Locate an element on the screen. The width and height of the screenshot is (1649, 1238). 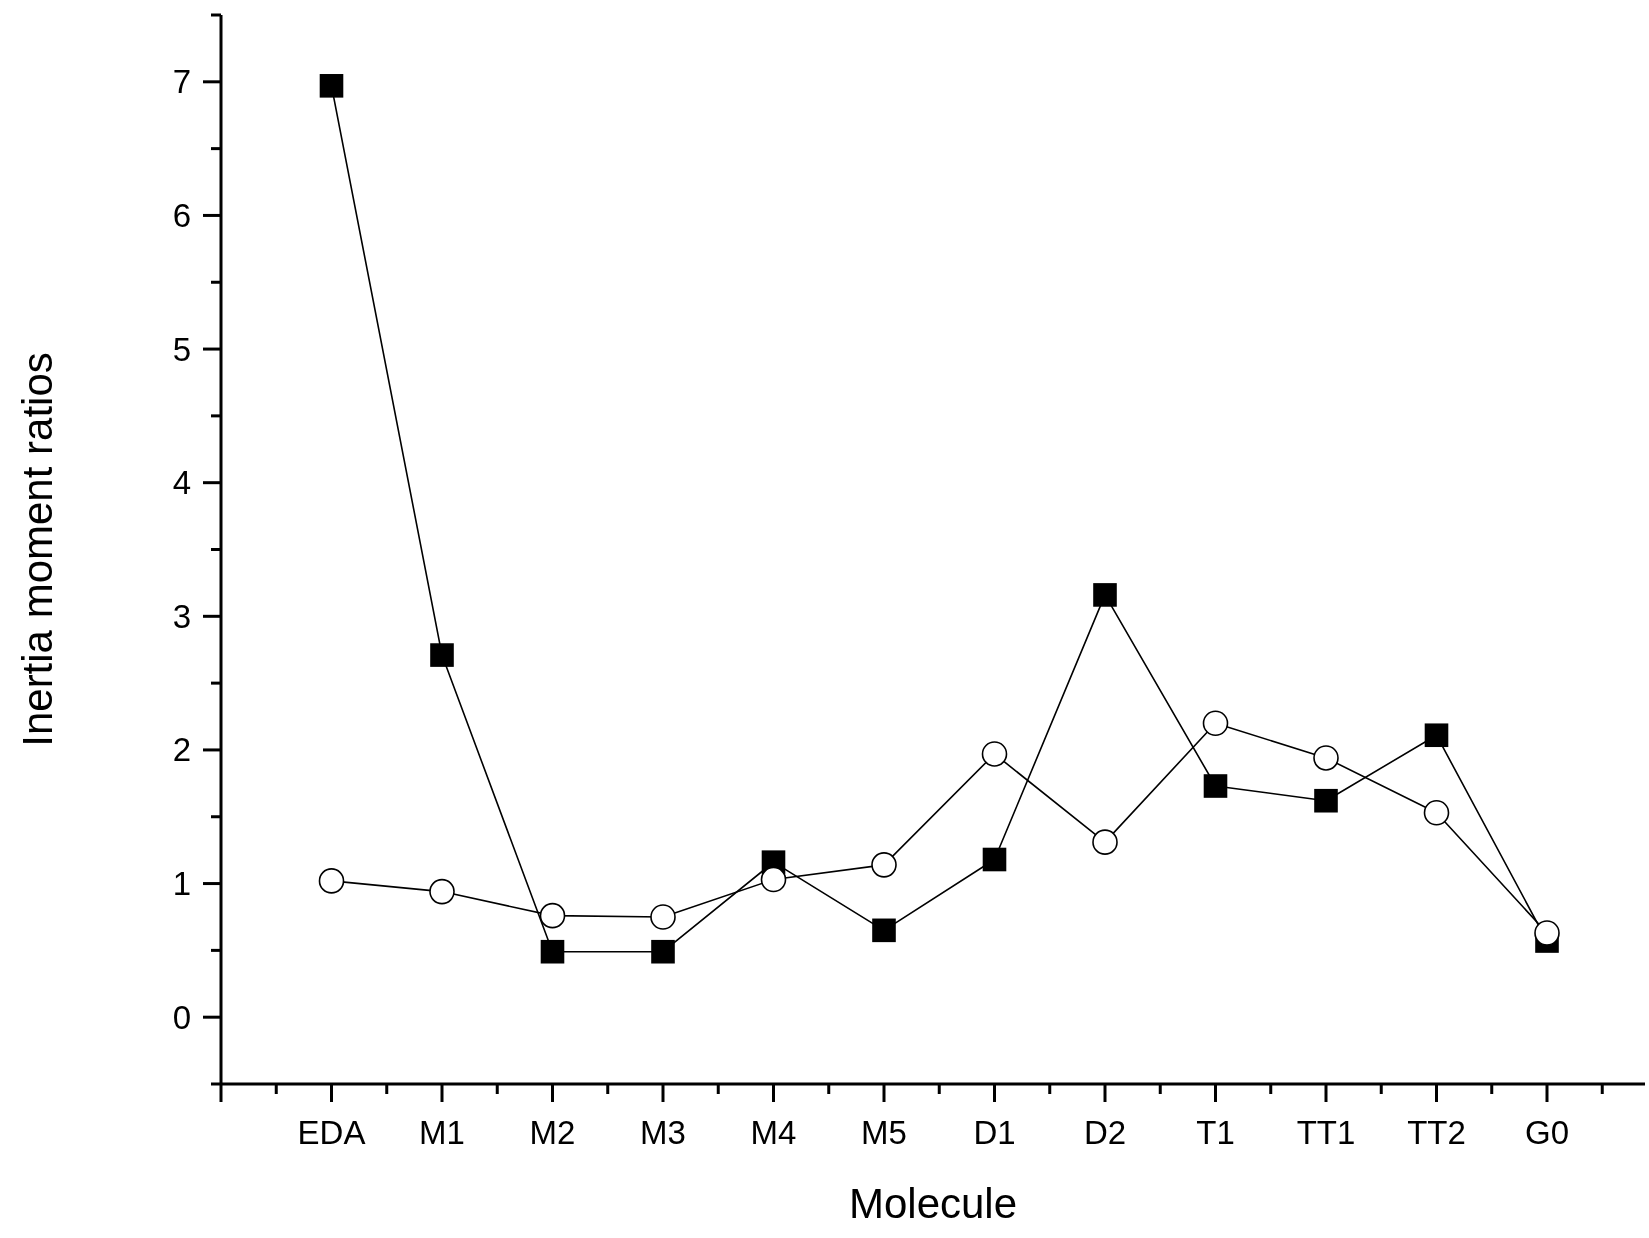
x-tick-label: D1 is located at coordinates (994, 1132).